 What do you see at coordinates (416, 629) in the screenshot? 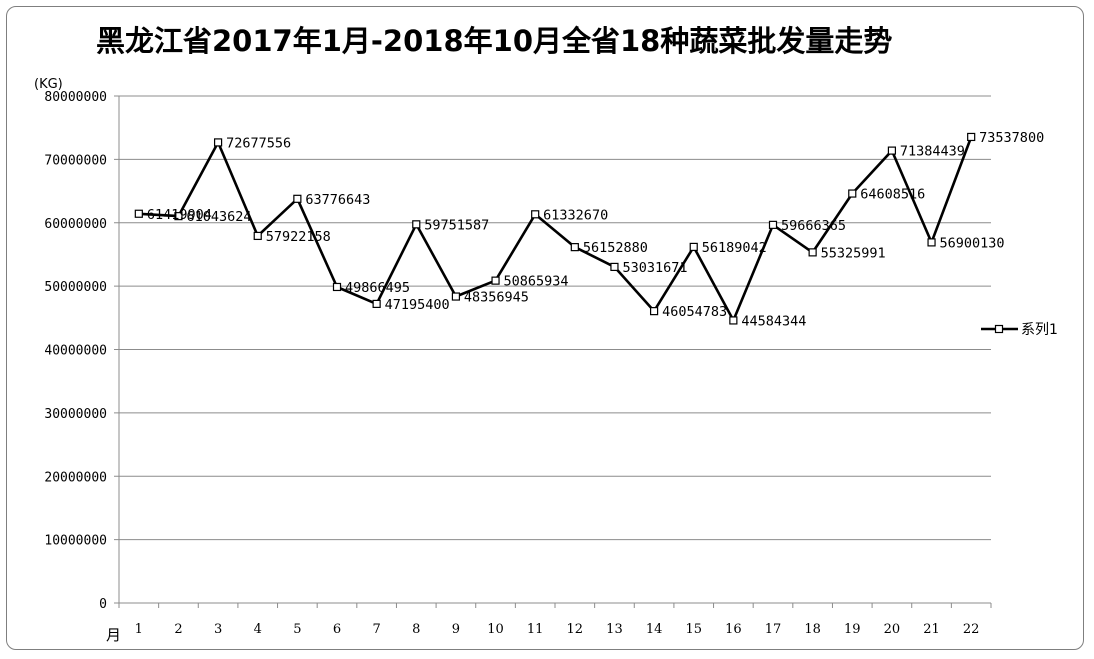
I see `x-tick-label: 8` at bounding box center [416, 629].